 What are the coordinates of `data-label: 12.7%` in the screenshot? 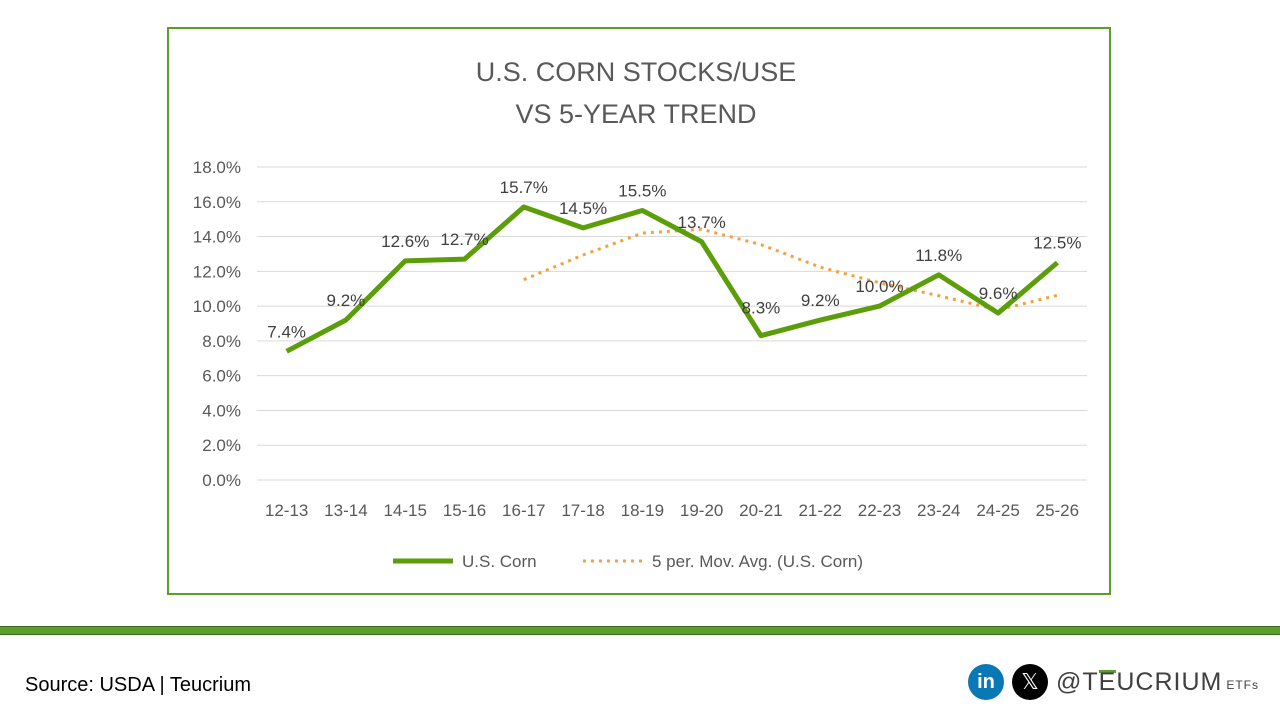 It's located at (464, 239).